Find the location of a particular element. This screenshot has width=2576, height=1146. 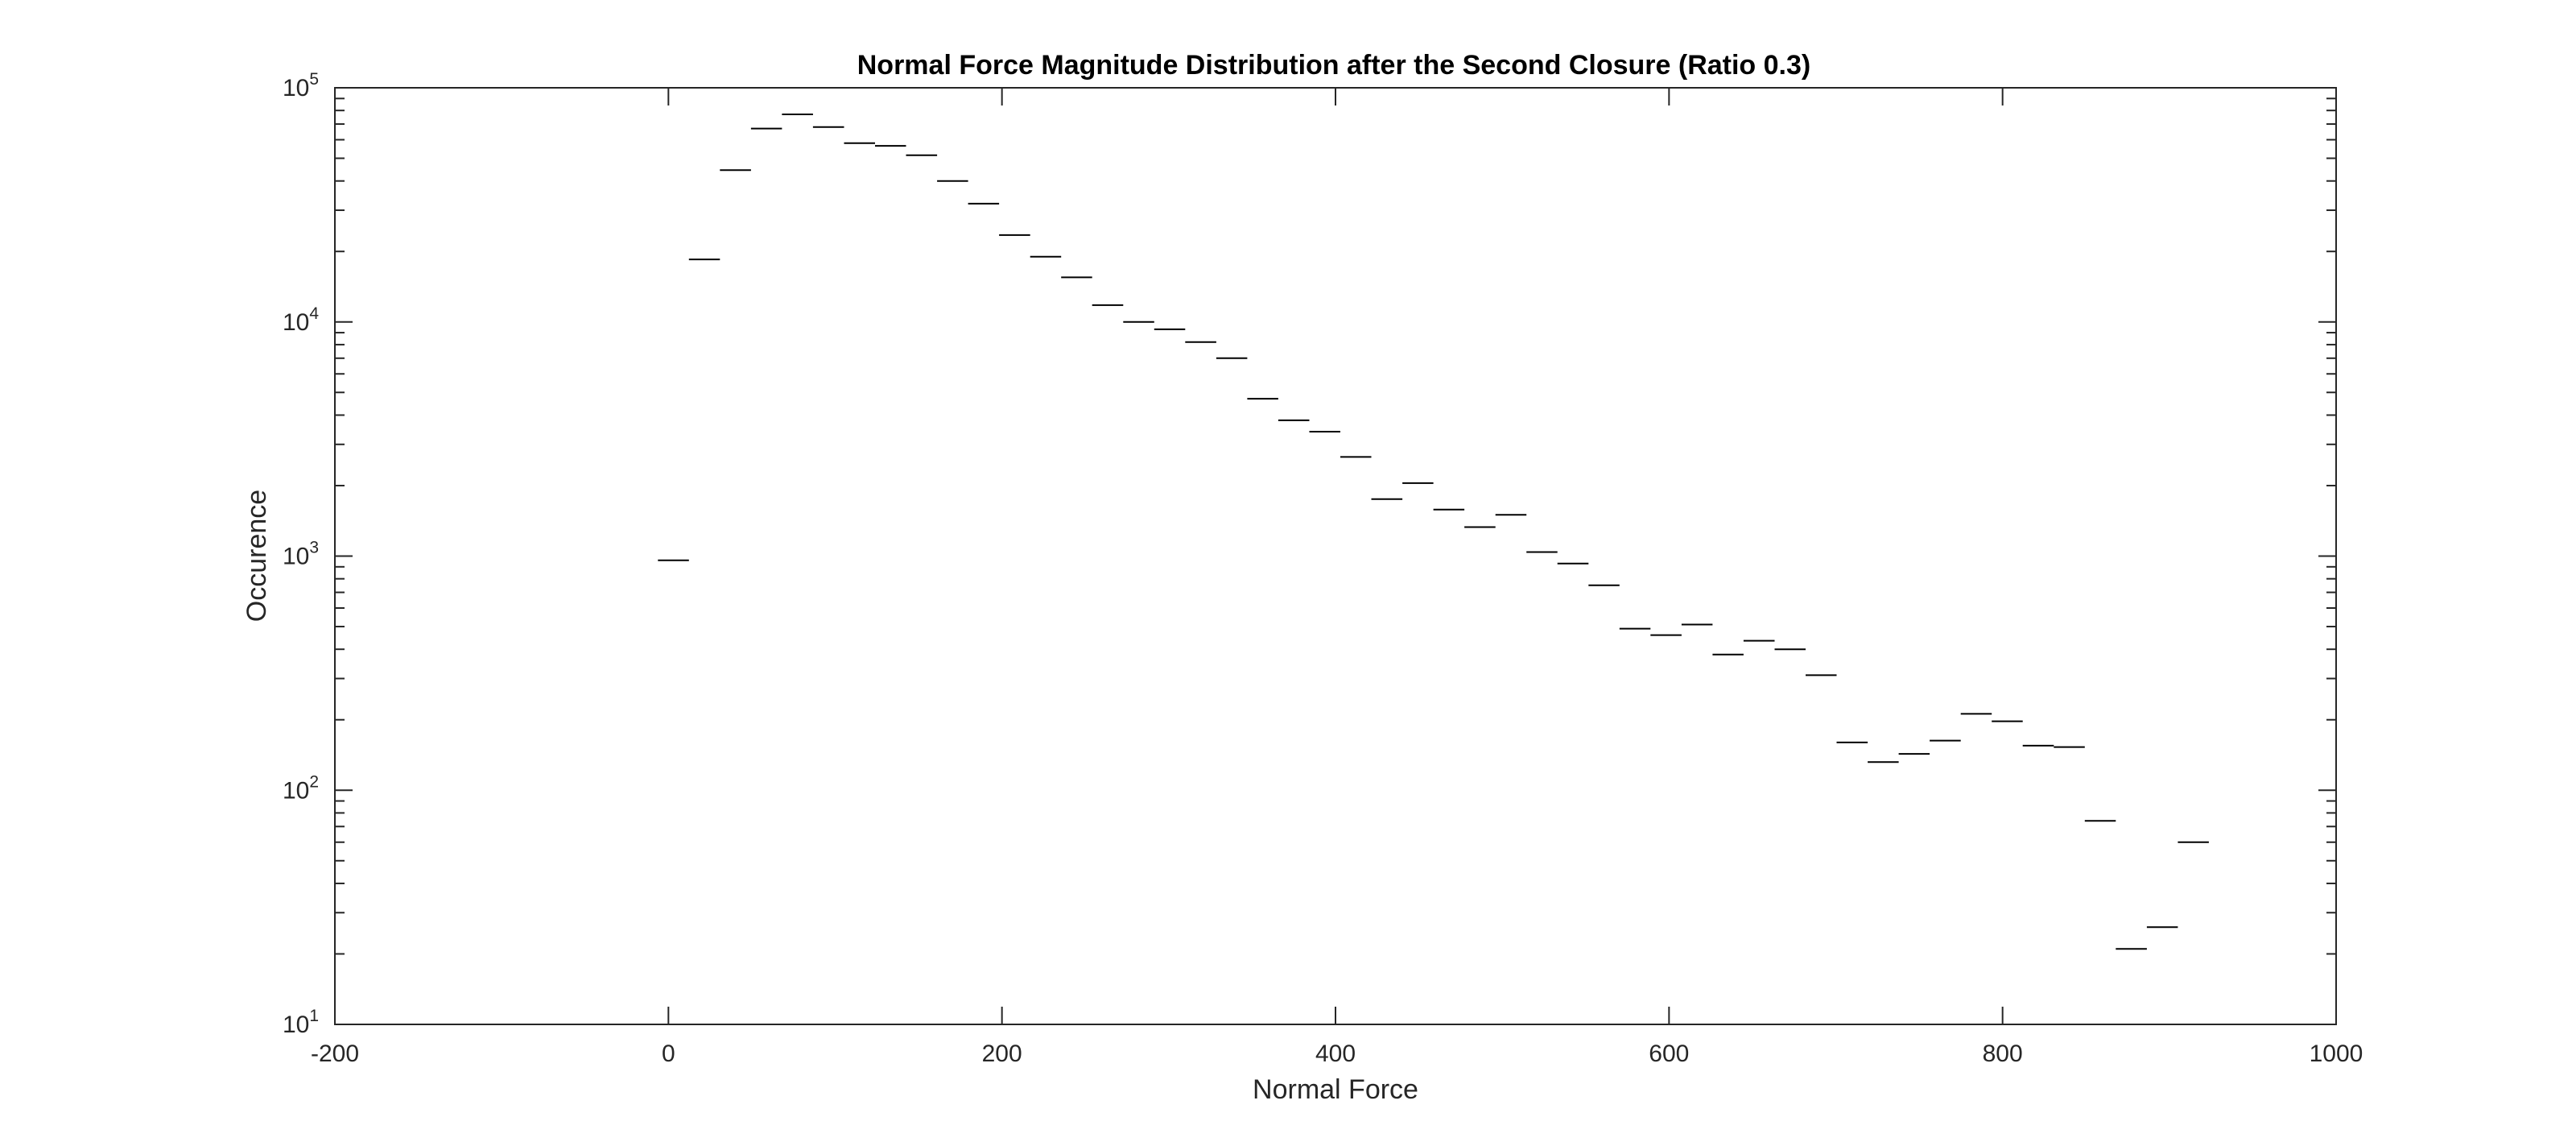

y-axis-label: Occurence is located at coordinates (257, 556).